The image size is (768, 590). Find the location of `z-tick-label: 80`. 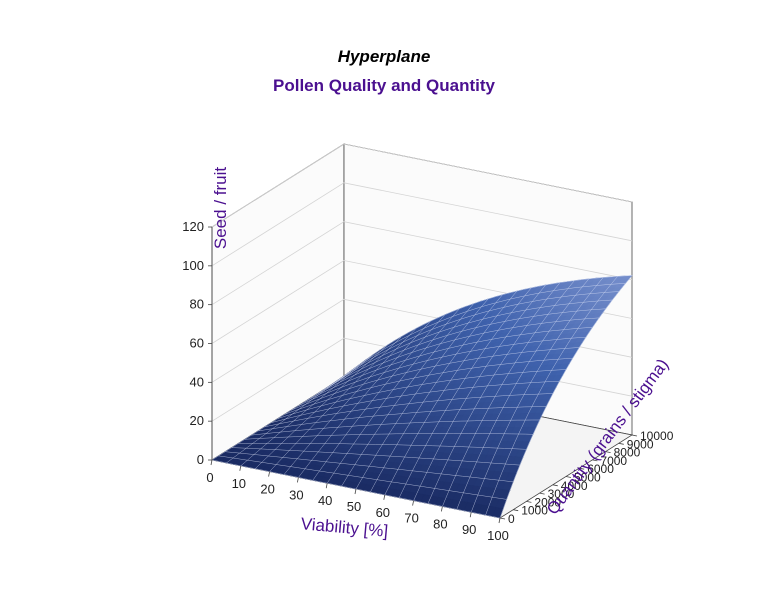

z-tick-label: 80 is located at coordinates (197, 304).